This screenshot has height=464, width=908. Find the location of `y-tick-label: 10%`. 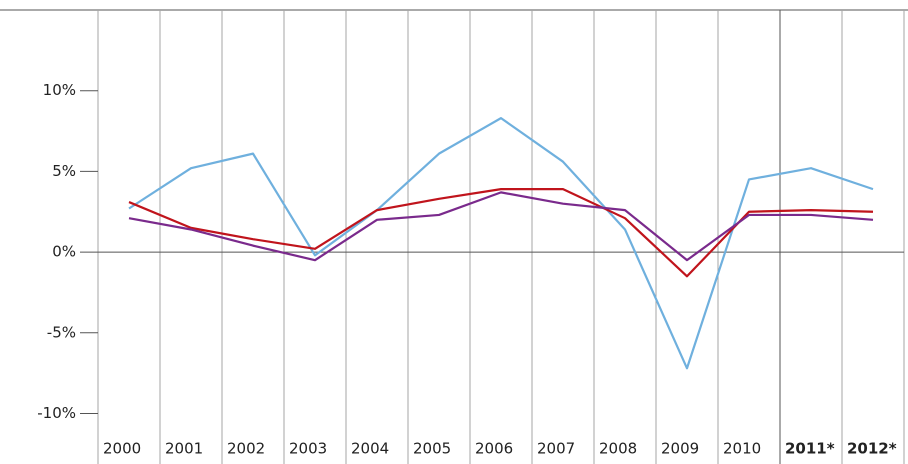

y-tick-label: 10% is located at coordinates (59, 90).